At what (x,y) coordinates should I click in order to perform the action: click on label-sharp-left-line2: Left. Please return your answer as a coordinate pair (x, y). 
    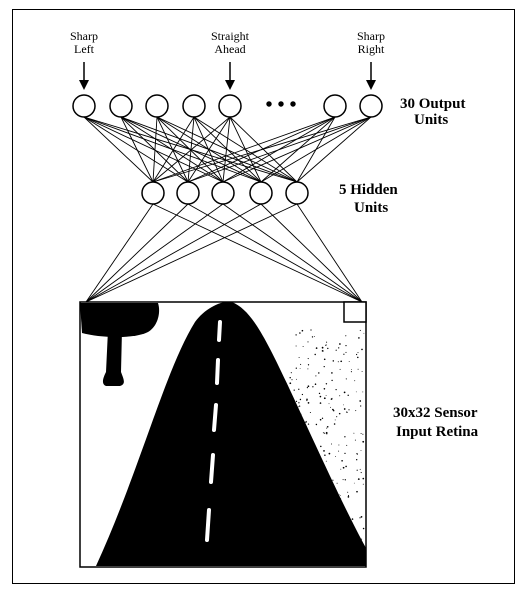
    Looking at the image, I should click on (84, 49).